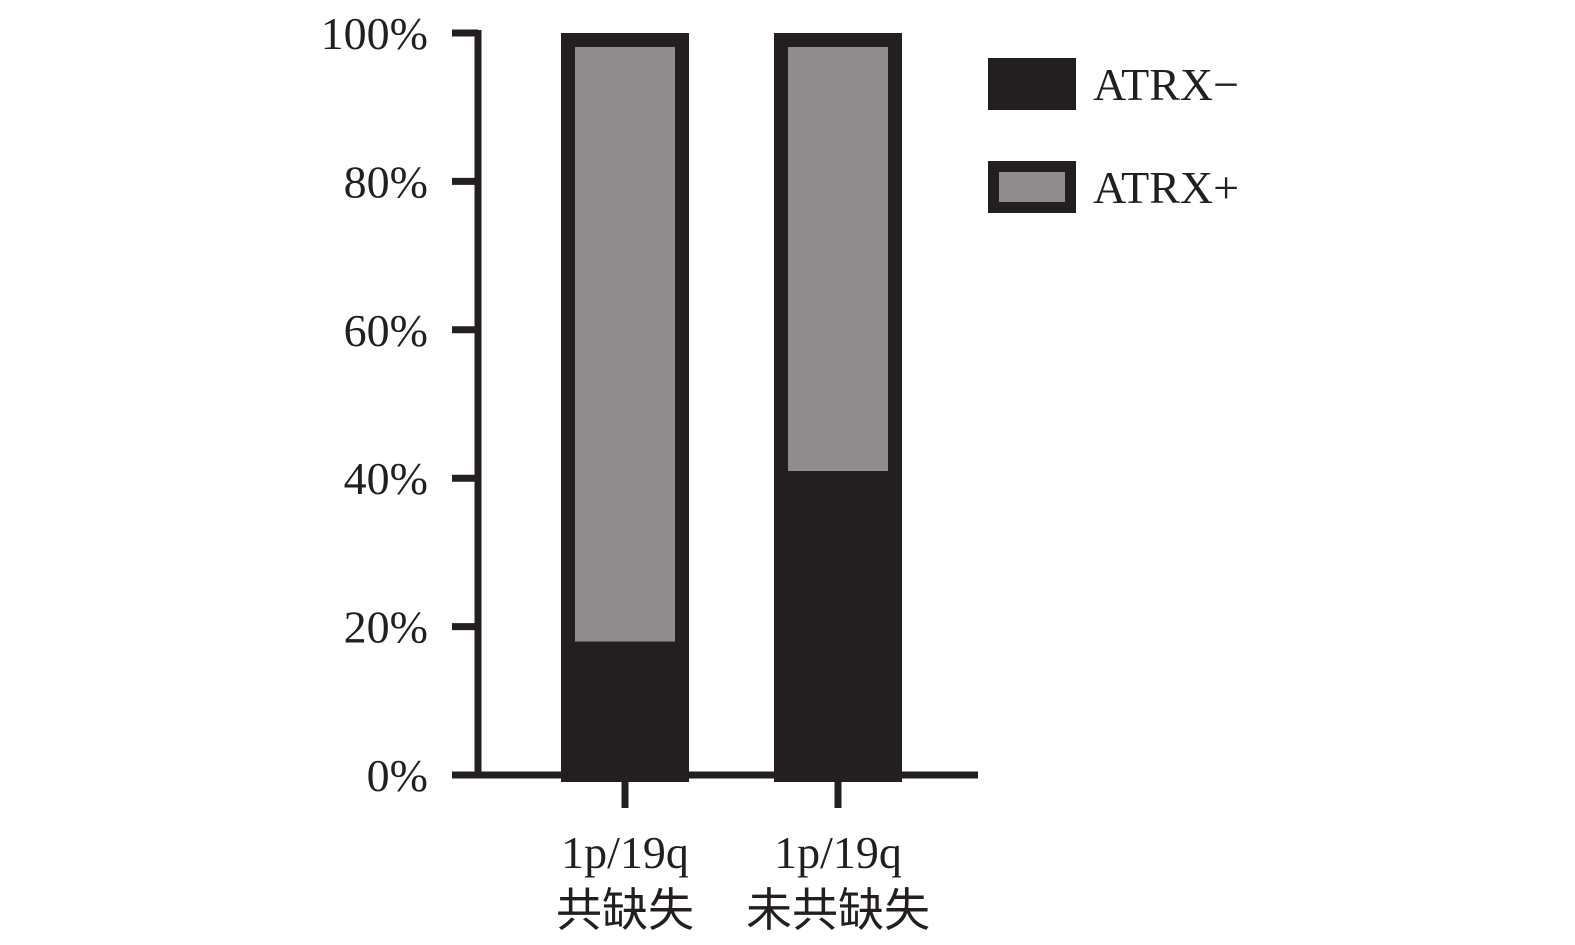 The image size is (1575, 945). Describe the element at coordinates (1166, 84) in the screenshot. I see `legend-label-atrx-negative: ATRX−` at that location.